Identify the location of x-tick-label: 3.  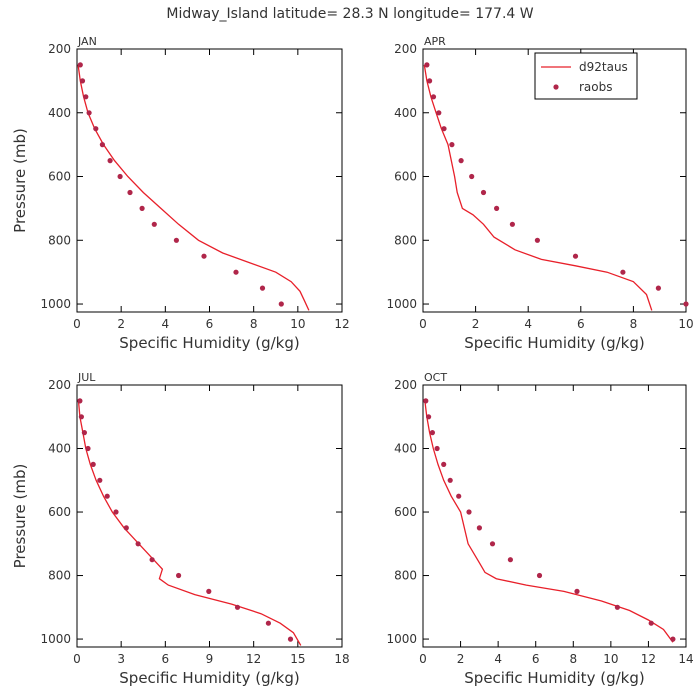
(121, 659).